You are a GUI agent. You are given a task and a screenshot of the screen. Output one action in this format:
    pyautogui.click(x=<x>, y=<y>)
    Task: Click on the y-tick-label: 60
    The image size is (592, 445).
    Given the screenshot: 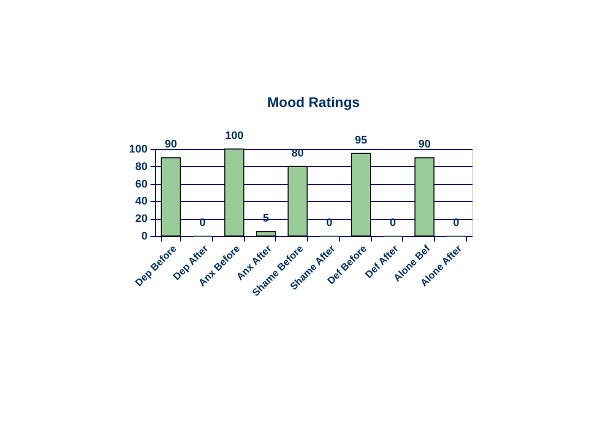 What is the action you would take?
    pyautogui.click(x=141, y=184)
    